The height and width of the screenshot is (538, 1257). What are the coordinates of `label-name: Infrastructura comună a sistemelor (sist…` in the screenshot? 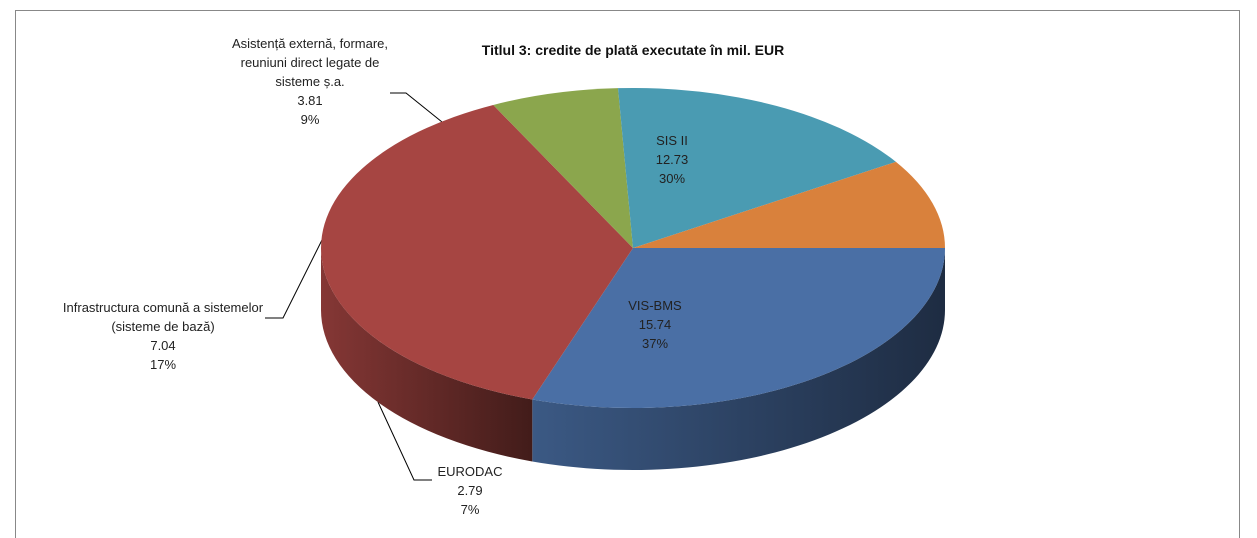 It's located at (163, 317).